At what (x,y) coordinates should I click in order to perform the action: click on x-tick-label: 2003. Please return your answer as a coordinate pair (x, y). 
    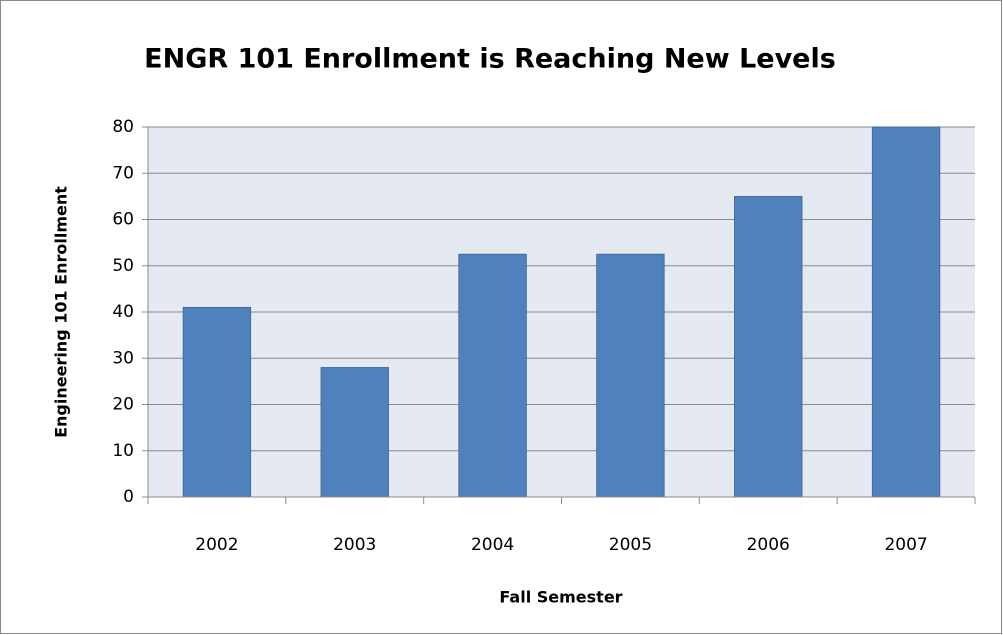
    Looking at the image, I should click on (354, 545).